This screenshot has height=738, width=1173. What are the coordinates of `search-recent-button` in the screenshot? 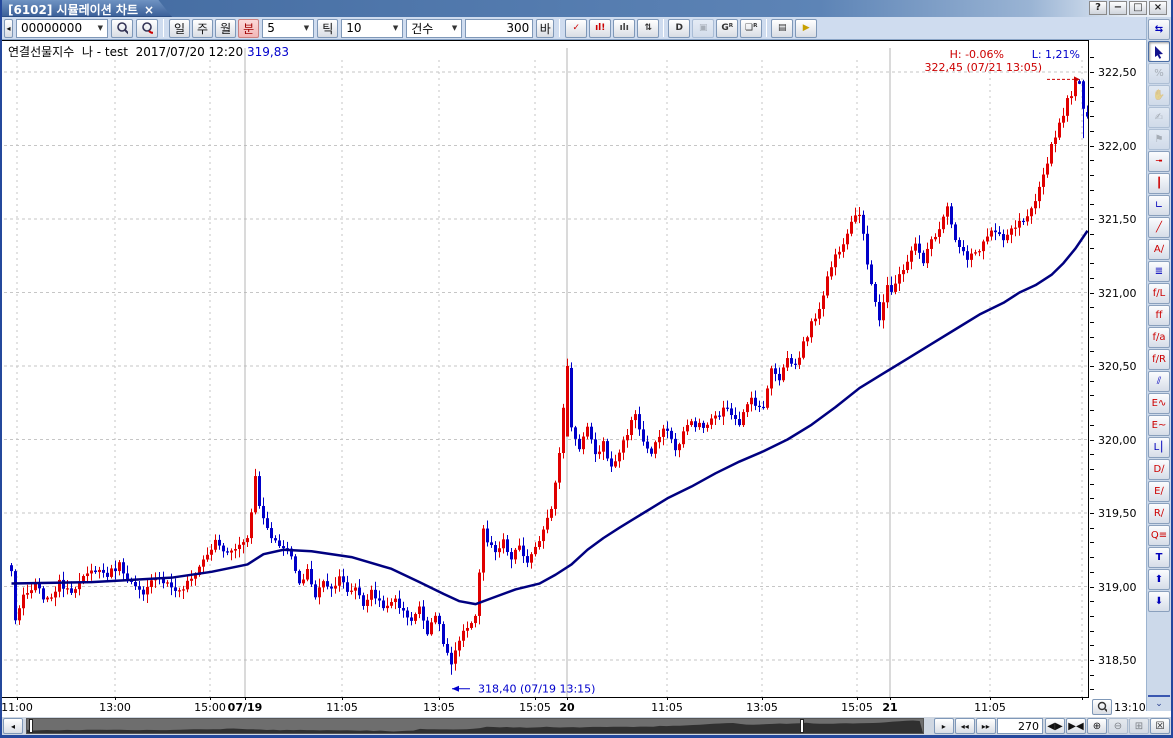 It's located at (147, 28).